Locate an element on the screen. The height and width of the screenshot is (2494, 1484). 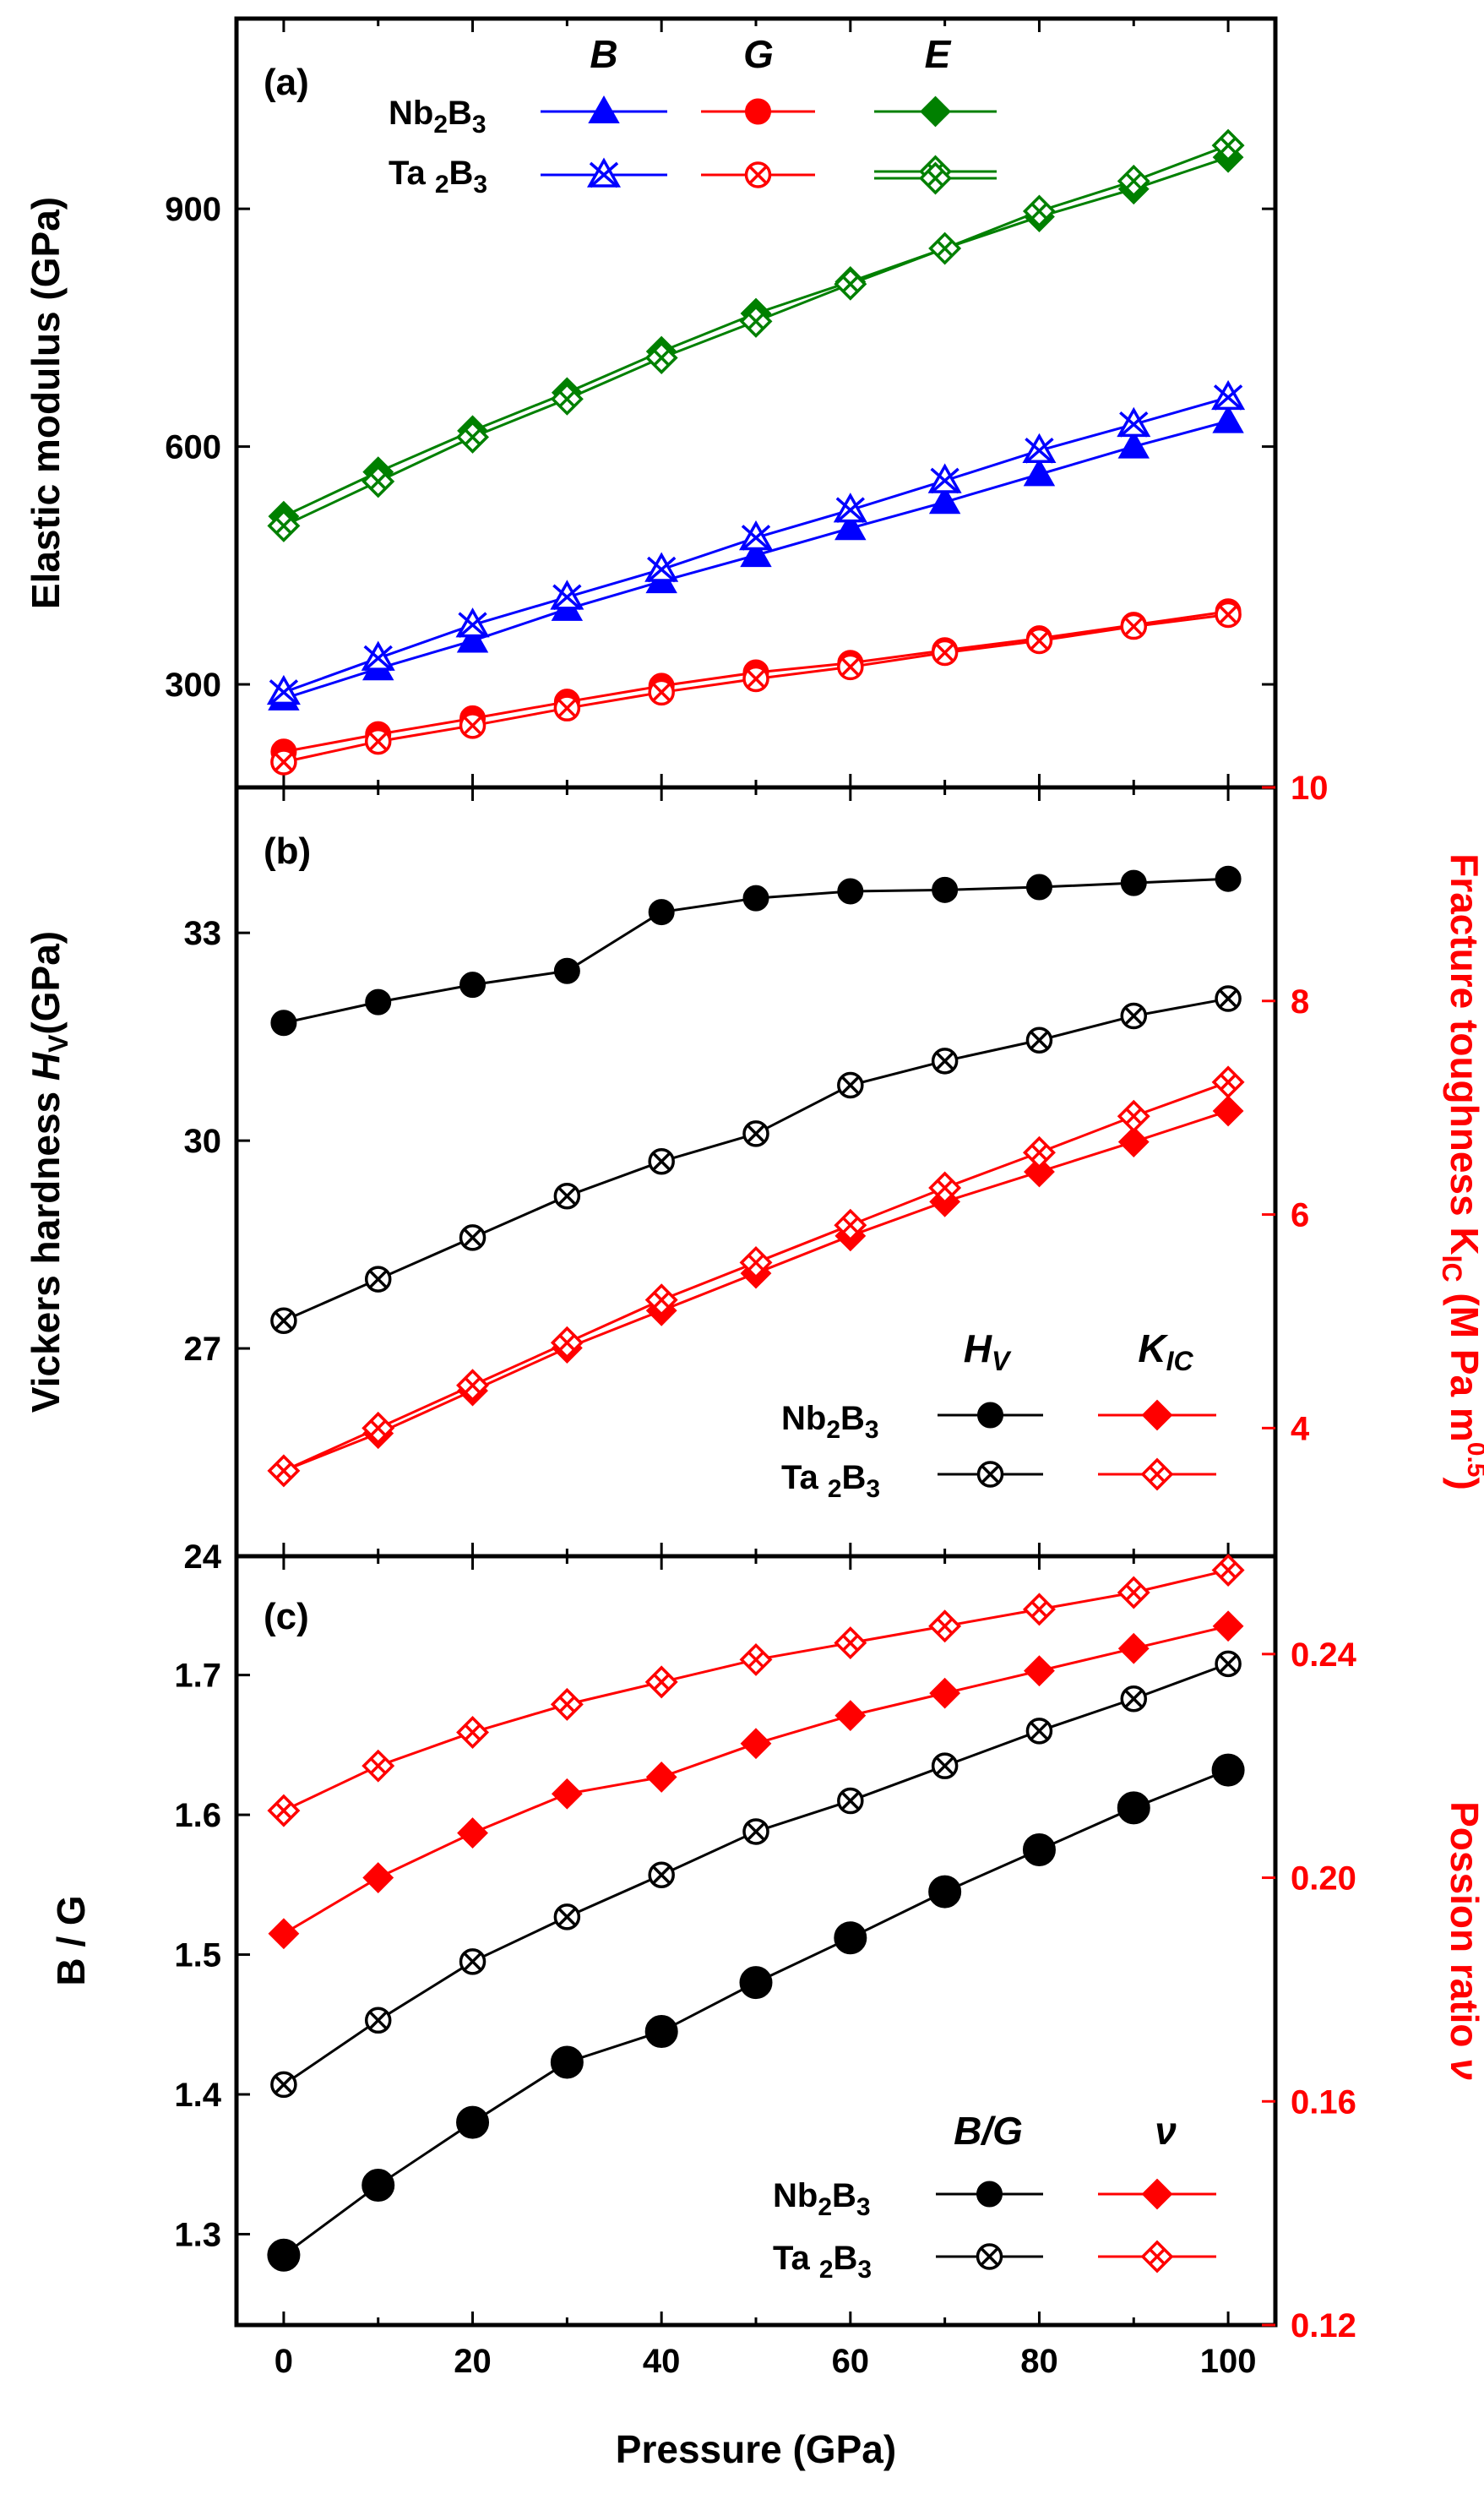
y-axis-label-a: Elastic modulus (GPa) is located at coordinates (46, 403).